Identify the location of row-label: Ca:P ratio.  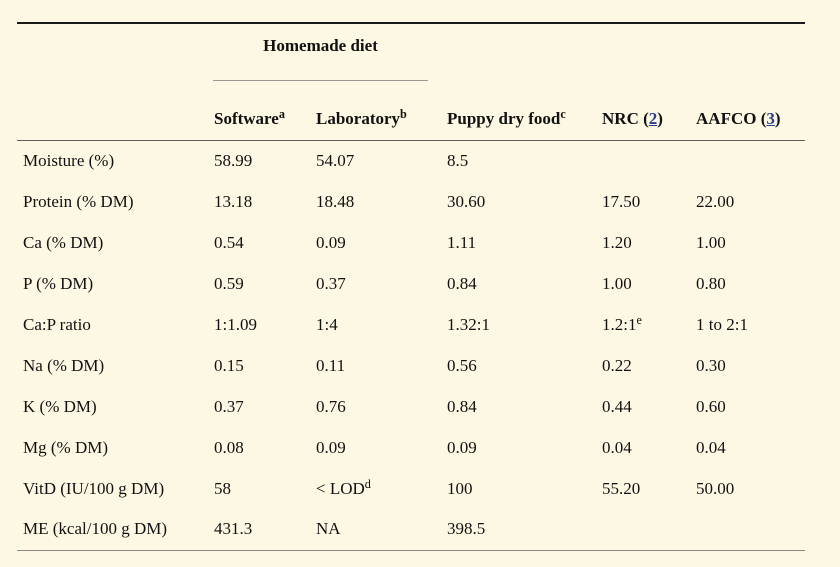
(57, 324).